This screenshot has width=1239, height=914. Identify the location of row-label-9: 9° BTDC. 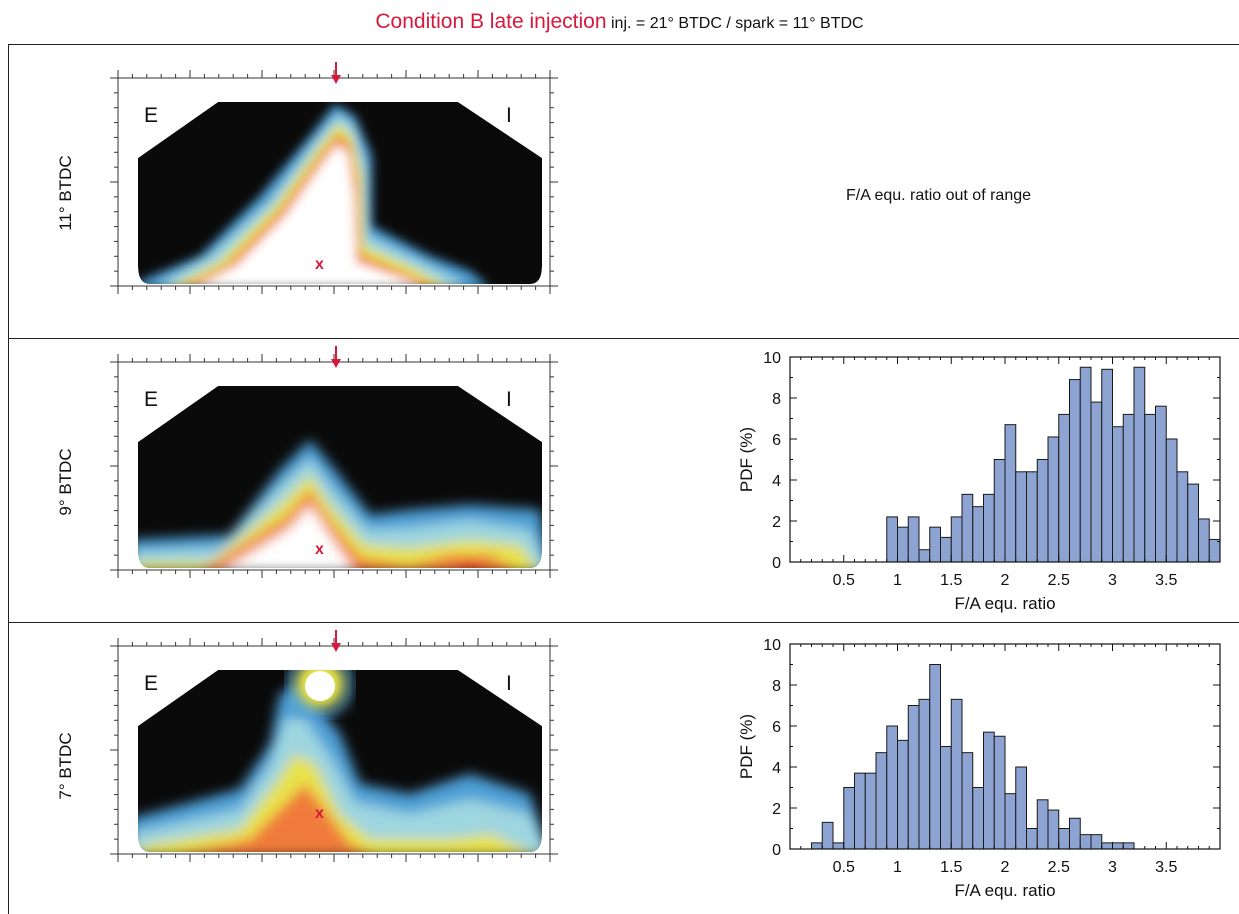
(65, 482).